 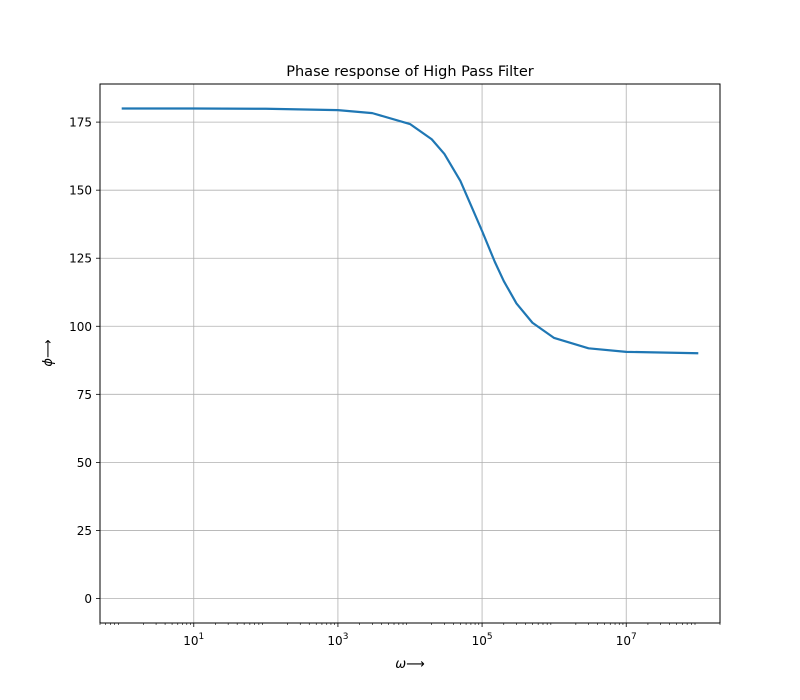 What do you see at coordinates (410, 635) in the screenshot?
I see `x-axis: 10¹ 10³ 10⁵ 10⁷` at bounding box center [410, 635].